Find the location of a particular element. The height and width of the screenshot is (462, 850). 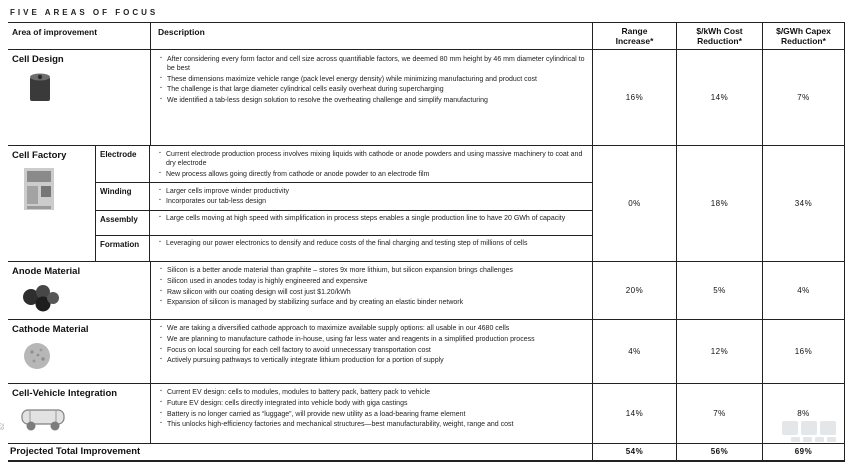

page-title: FIVE AREAS OF FOCUS is located at coordinates (84, 12).